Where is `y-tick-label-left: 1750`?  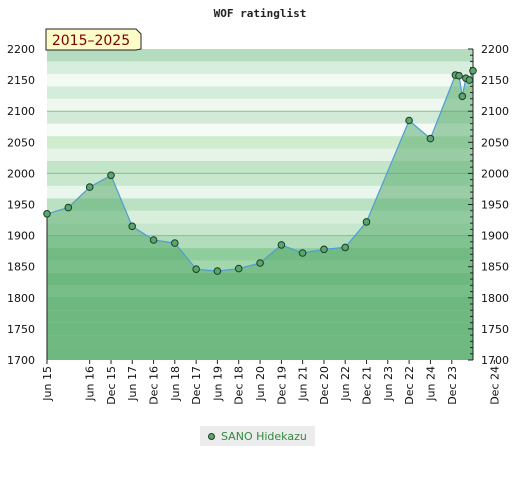
y-tick-label-left: 1750 is located at coordinates (21, 329).